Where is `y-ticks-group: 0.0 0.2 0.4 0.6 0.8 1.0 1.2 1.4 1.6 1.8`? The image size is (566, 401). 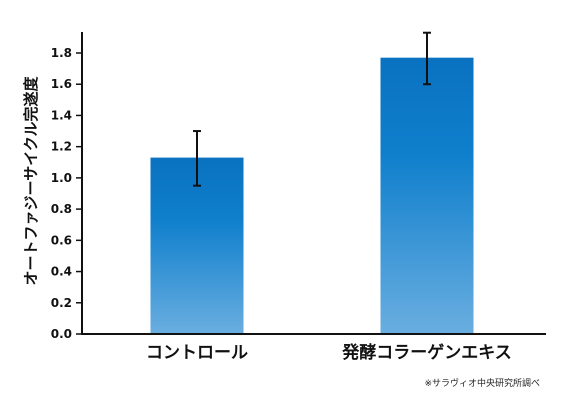 y-ticks-group: 0.0 0.2 0.4 0.6 0.8 1.0 1.2 1.4 1.6 1.8 is located at coordinates (66, 193).